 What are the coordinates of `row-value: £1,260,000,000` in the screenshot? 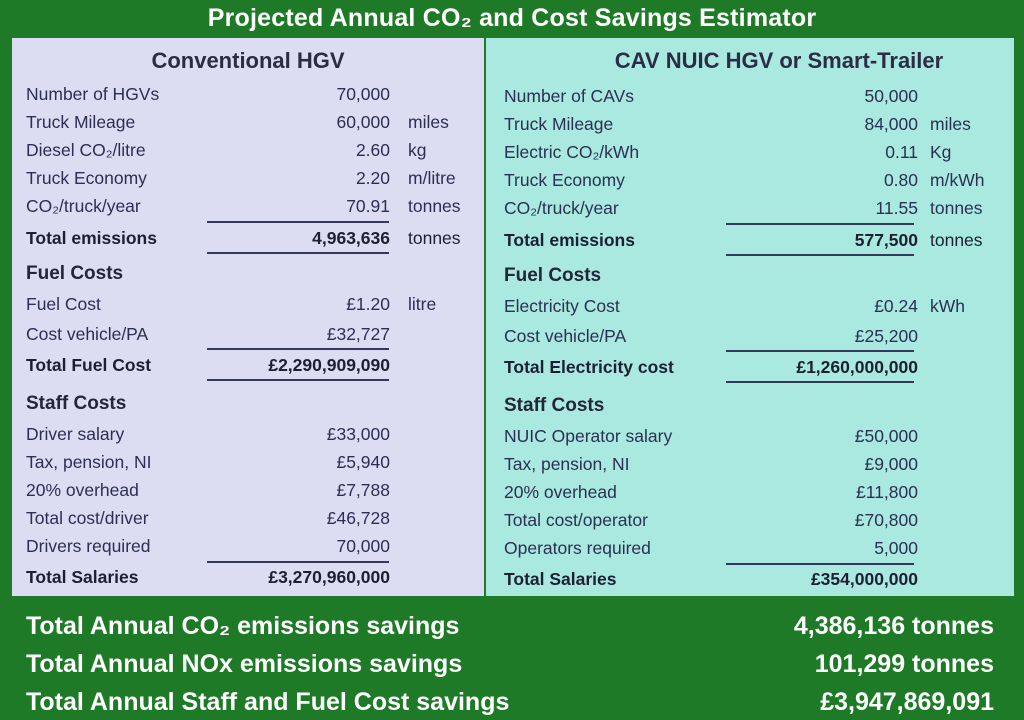 It's located at (857, 367).